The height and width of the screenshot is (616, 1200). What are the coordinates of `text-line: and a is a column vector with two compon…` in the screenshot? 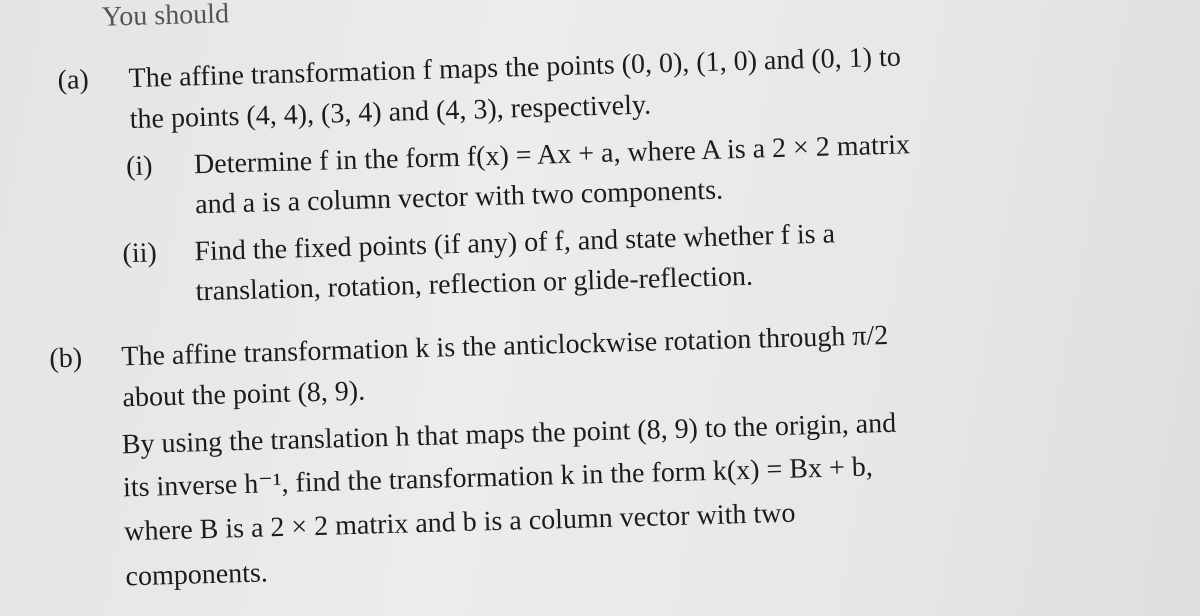 It's located at (459, 197).